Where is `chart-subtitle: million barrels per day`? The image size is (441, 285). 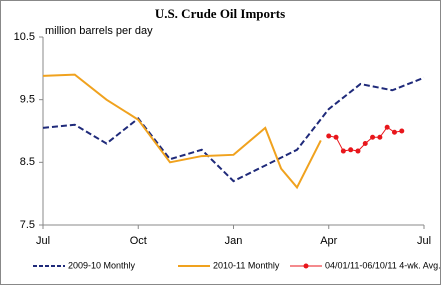 chart-subtitle: million barrels per day is located at coordinates (99, 31).